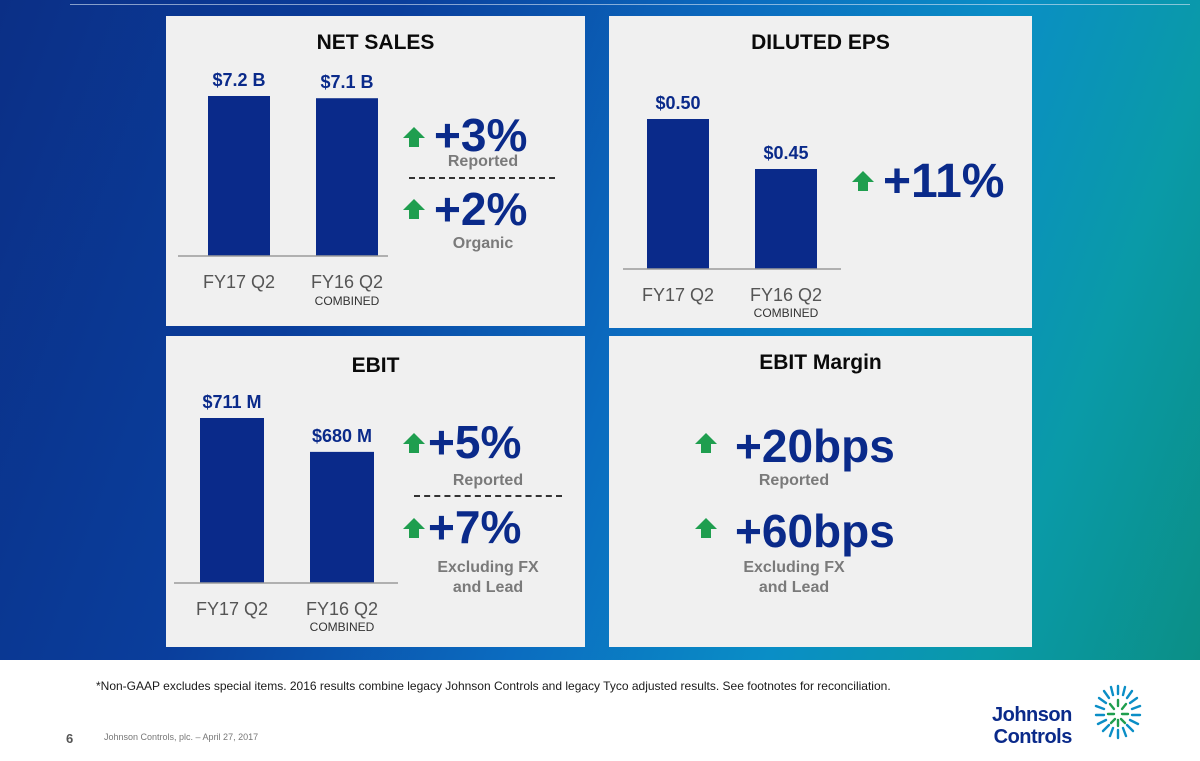 This screenshot has width=1200, height=761. Describe the element at coordinates (815, 446) in the screenshot. I see `metric-value: +20bps` at that location.